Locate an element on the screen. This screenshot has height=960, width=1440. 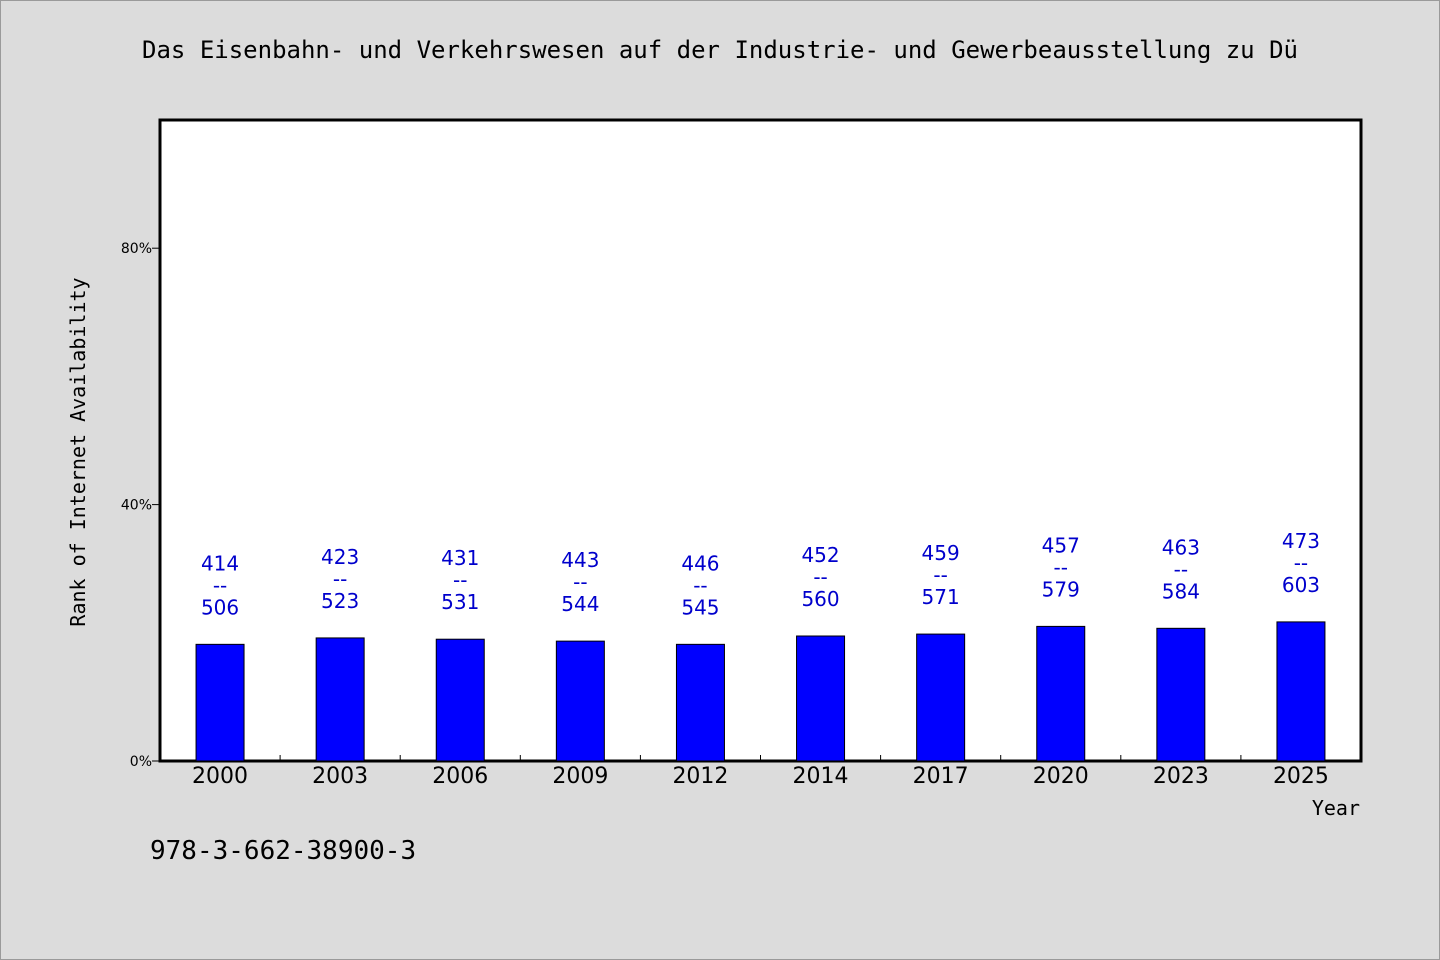
data-label: 459 is located at coordinates (941, 553).